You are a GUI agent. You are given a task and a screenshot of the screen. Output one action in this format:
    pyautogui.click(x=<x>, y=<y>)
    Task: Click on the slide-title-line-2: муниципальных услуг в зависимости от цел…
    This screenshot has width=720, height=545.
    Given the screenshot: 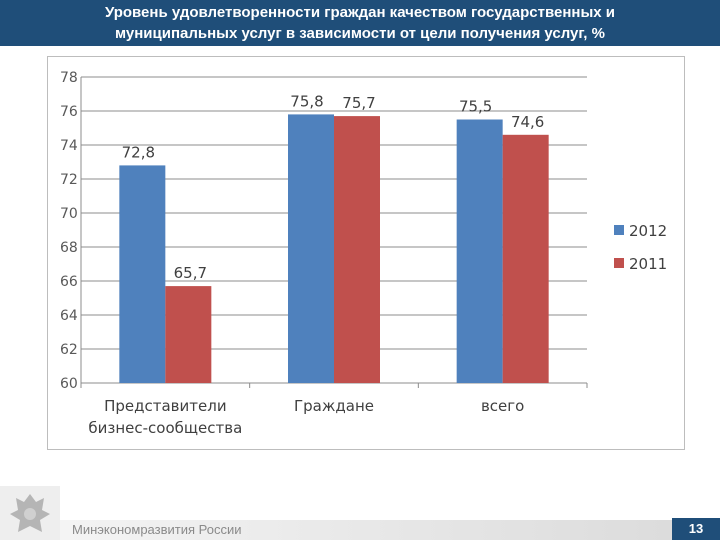 What is the action you would take?
    pyautogui.click(x=360, y=33)
    